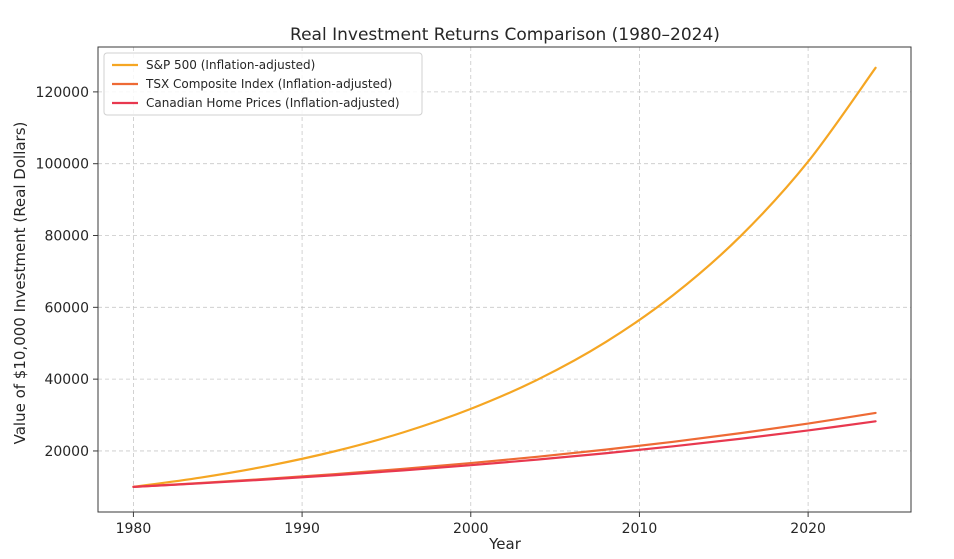 This screenshot has width=954, height=559. Describe the element at coordinates (268, 84) in the screenshot. I see `legend-label: TSX Composite Index (Inflation-adjusted)` at that location.